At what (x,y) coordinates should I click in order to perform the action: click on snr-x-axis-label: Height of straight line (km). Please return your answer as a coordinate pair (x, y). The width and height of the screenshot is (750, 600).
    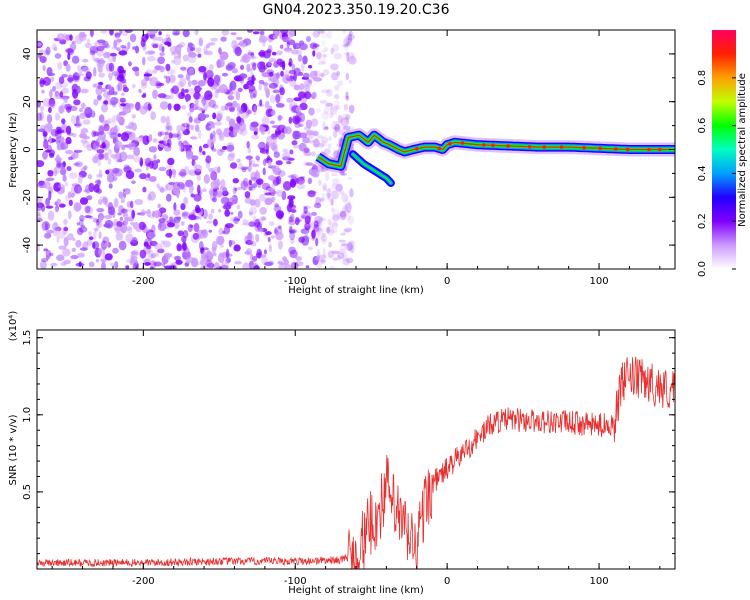
    Looking at the image, I should click on (356, 590).